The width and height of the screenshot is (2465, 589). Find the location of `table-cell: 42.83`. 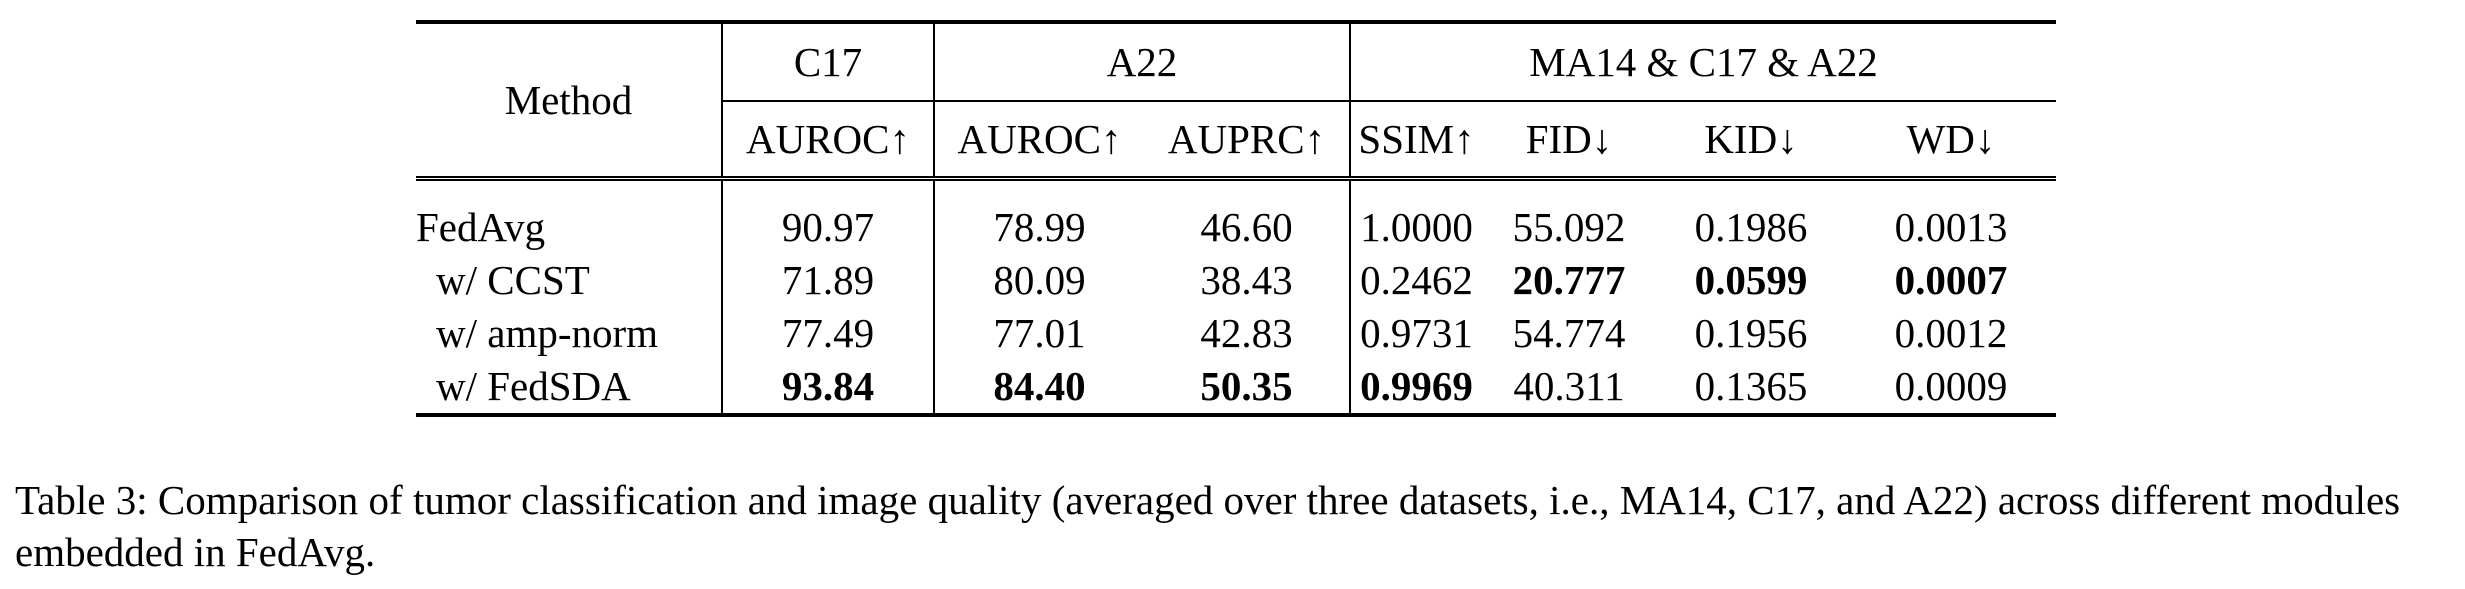

table-cell: 42.83 is located at coordinates (1246, 333).